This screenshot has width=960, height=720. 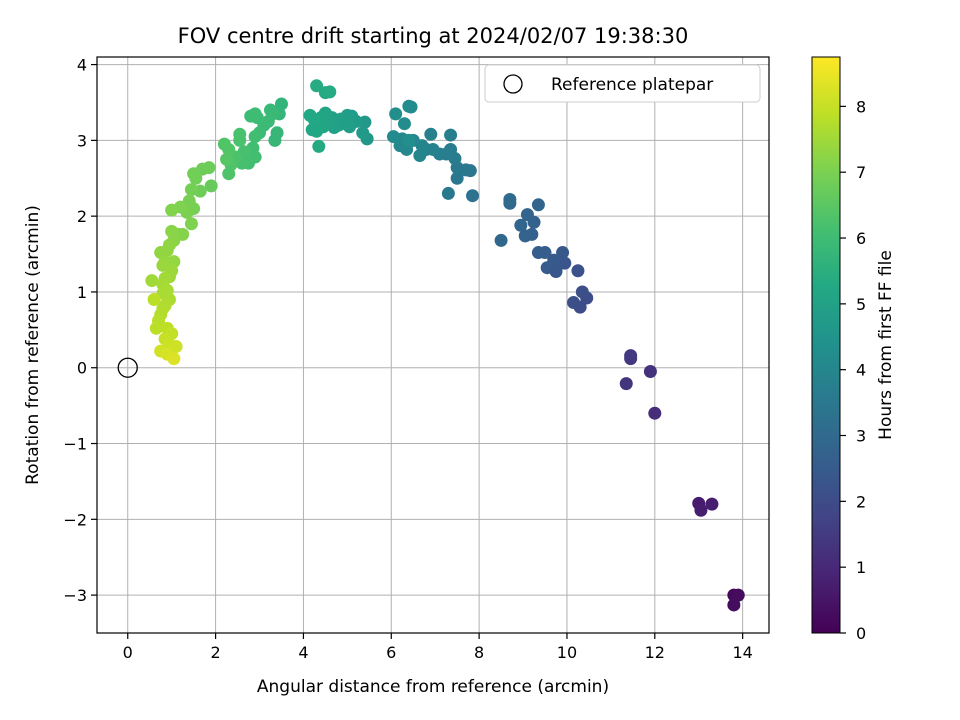 What do you see at coordinates (632, 85) in the screenshot?
I see `legend-label: Reference platepar` at bounding box center [632, 85].